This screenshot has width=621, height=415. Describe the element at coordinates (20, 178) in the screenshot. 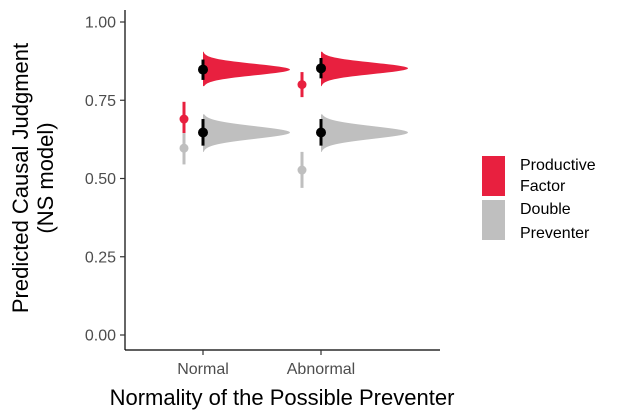

I see `y-axis-title-line1: Predicted Causal Judgment` at that location.